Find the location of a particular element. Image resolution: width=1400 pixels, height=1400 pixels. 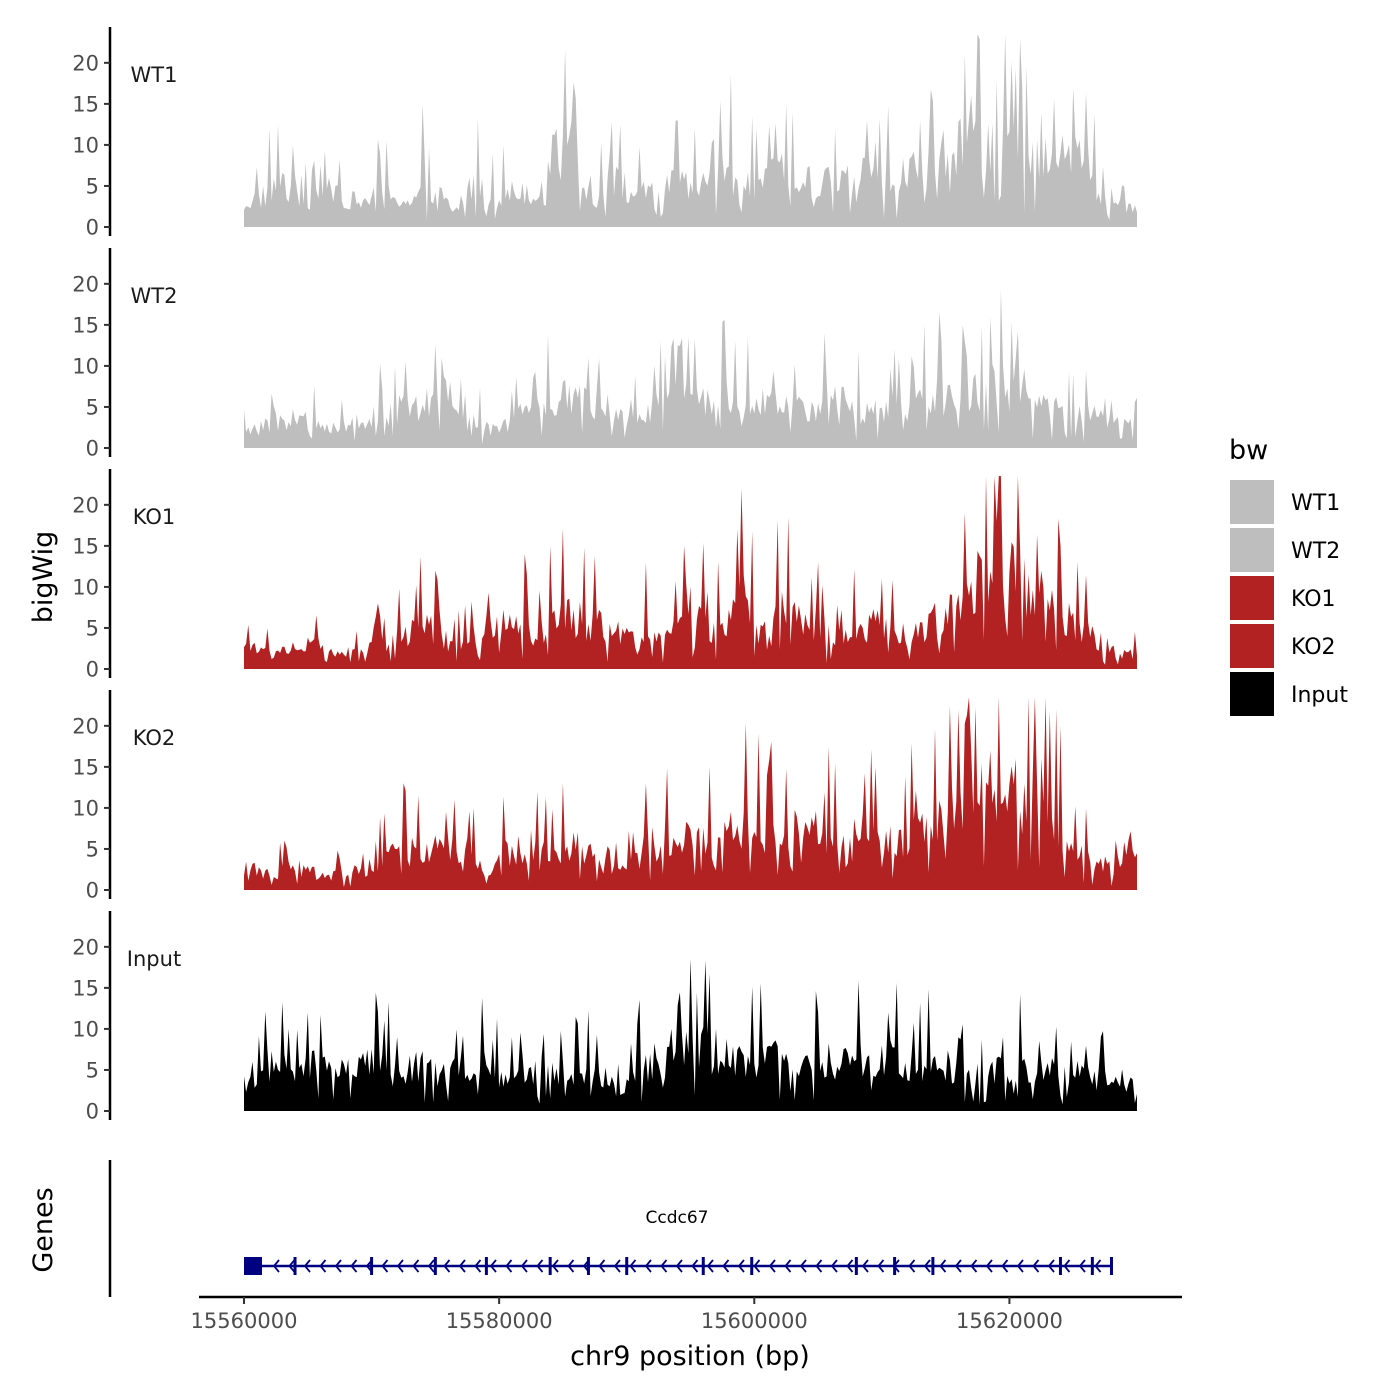

gene-exon-block is located at coordinates (253, 1266).